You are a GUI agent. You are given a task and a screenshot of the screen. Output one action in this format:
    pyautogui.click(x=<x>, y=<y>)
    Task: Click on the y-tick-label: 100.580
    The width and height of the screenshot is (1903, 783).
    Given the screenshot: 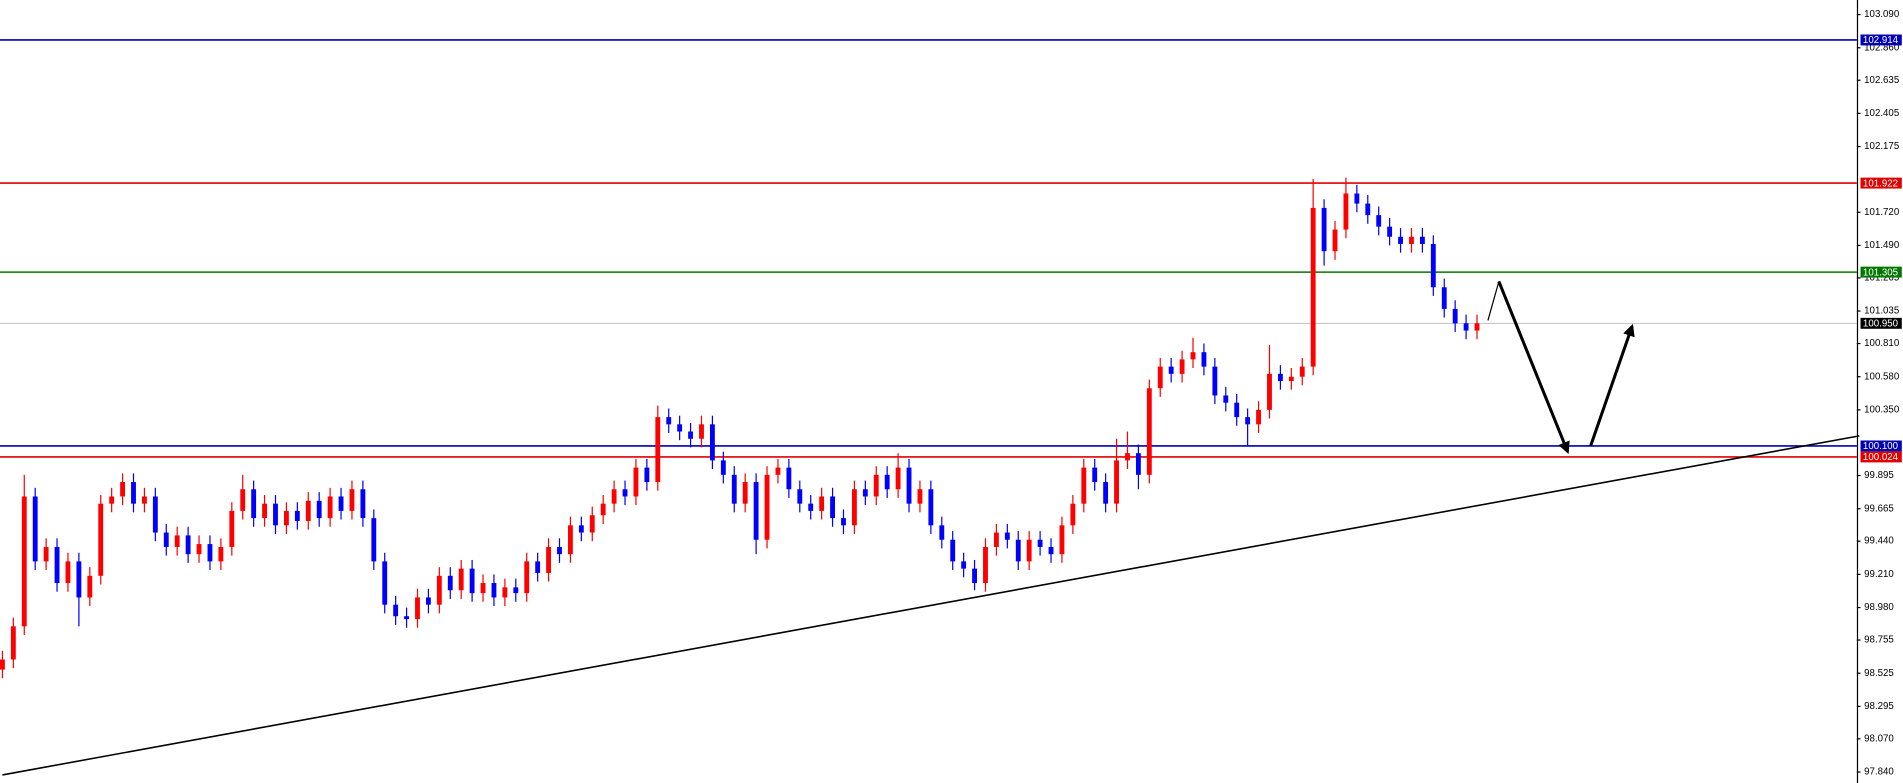 What is the action you would take?
    pyautogui.click(x=1882, y=376)
    